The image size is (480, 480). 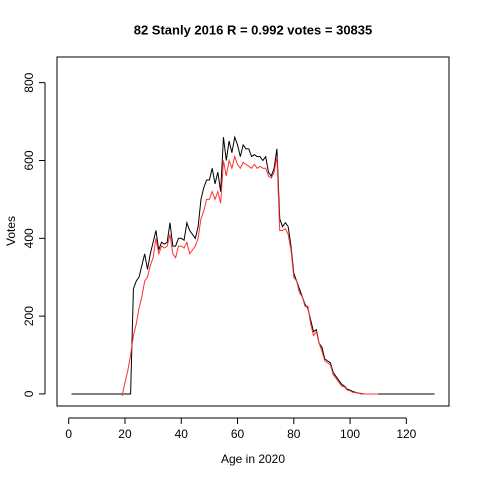 I want to click on chart-title: 82 Stanly 2016 R = 0.992 votes = 30835, so click(x=253, y=29).